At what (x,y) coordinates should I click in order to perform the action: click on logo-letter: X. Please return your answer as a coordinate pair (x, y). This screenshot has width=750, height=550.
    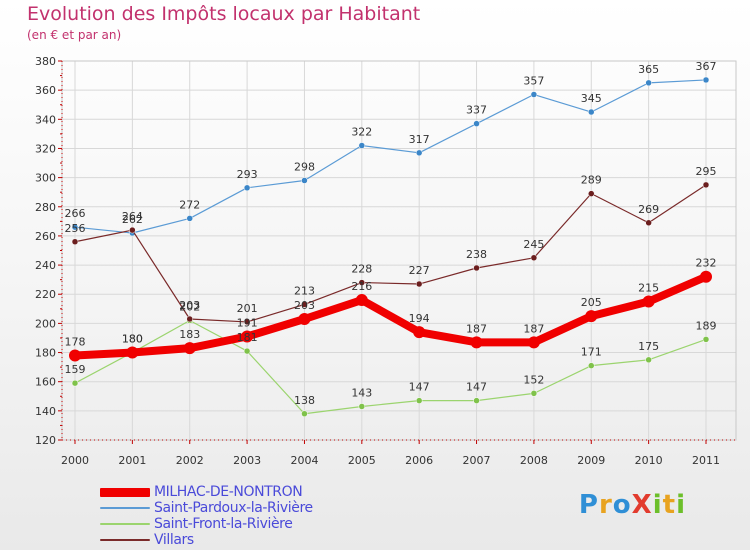
    Looking at the image, I should click on (642, 505).